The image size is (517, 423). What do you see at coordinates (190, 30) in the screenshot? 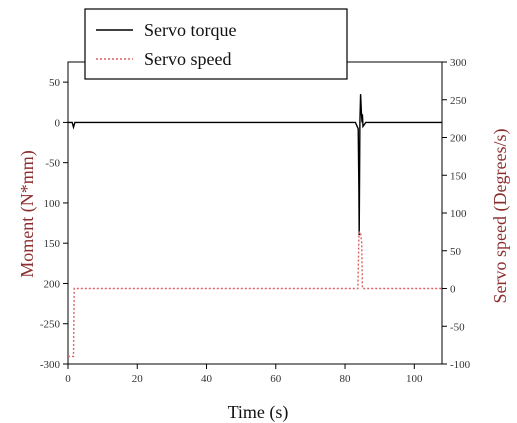
I see `legend-label-servo-torque: Servo torque` at bounding box center [190, 30].